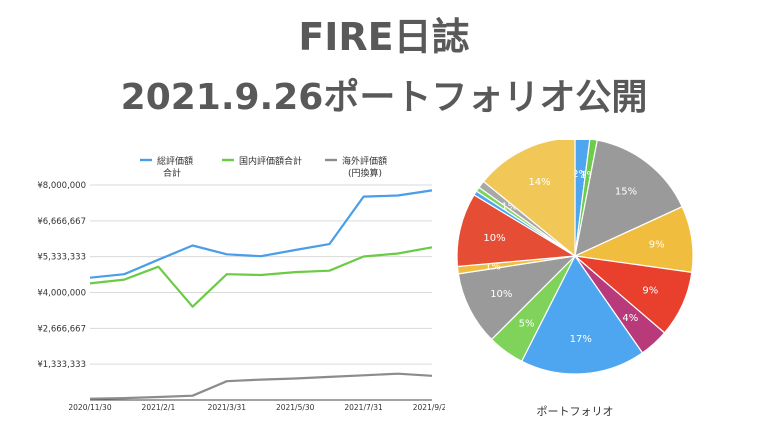 This screenshot has height=432, width=768. What do you see at coordinates (580, 174) in the screenshot?
I see `slice-label: 2%` at bounding box center [580, 174].